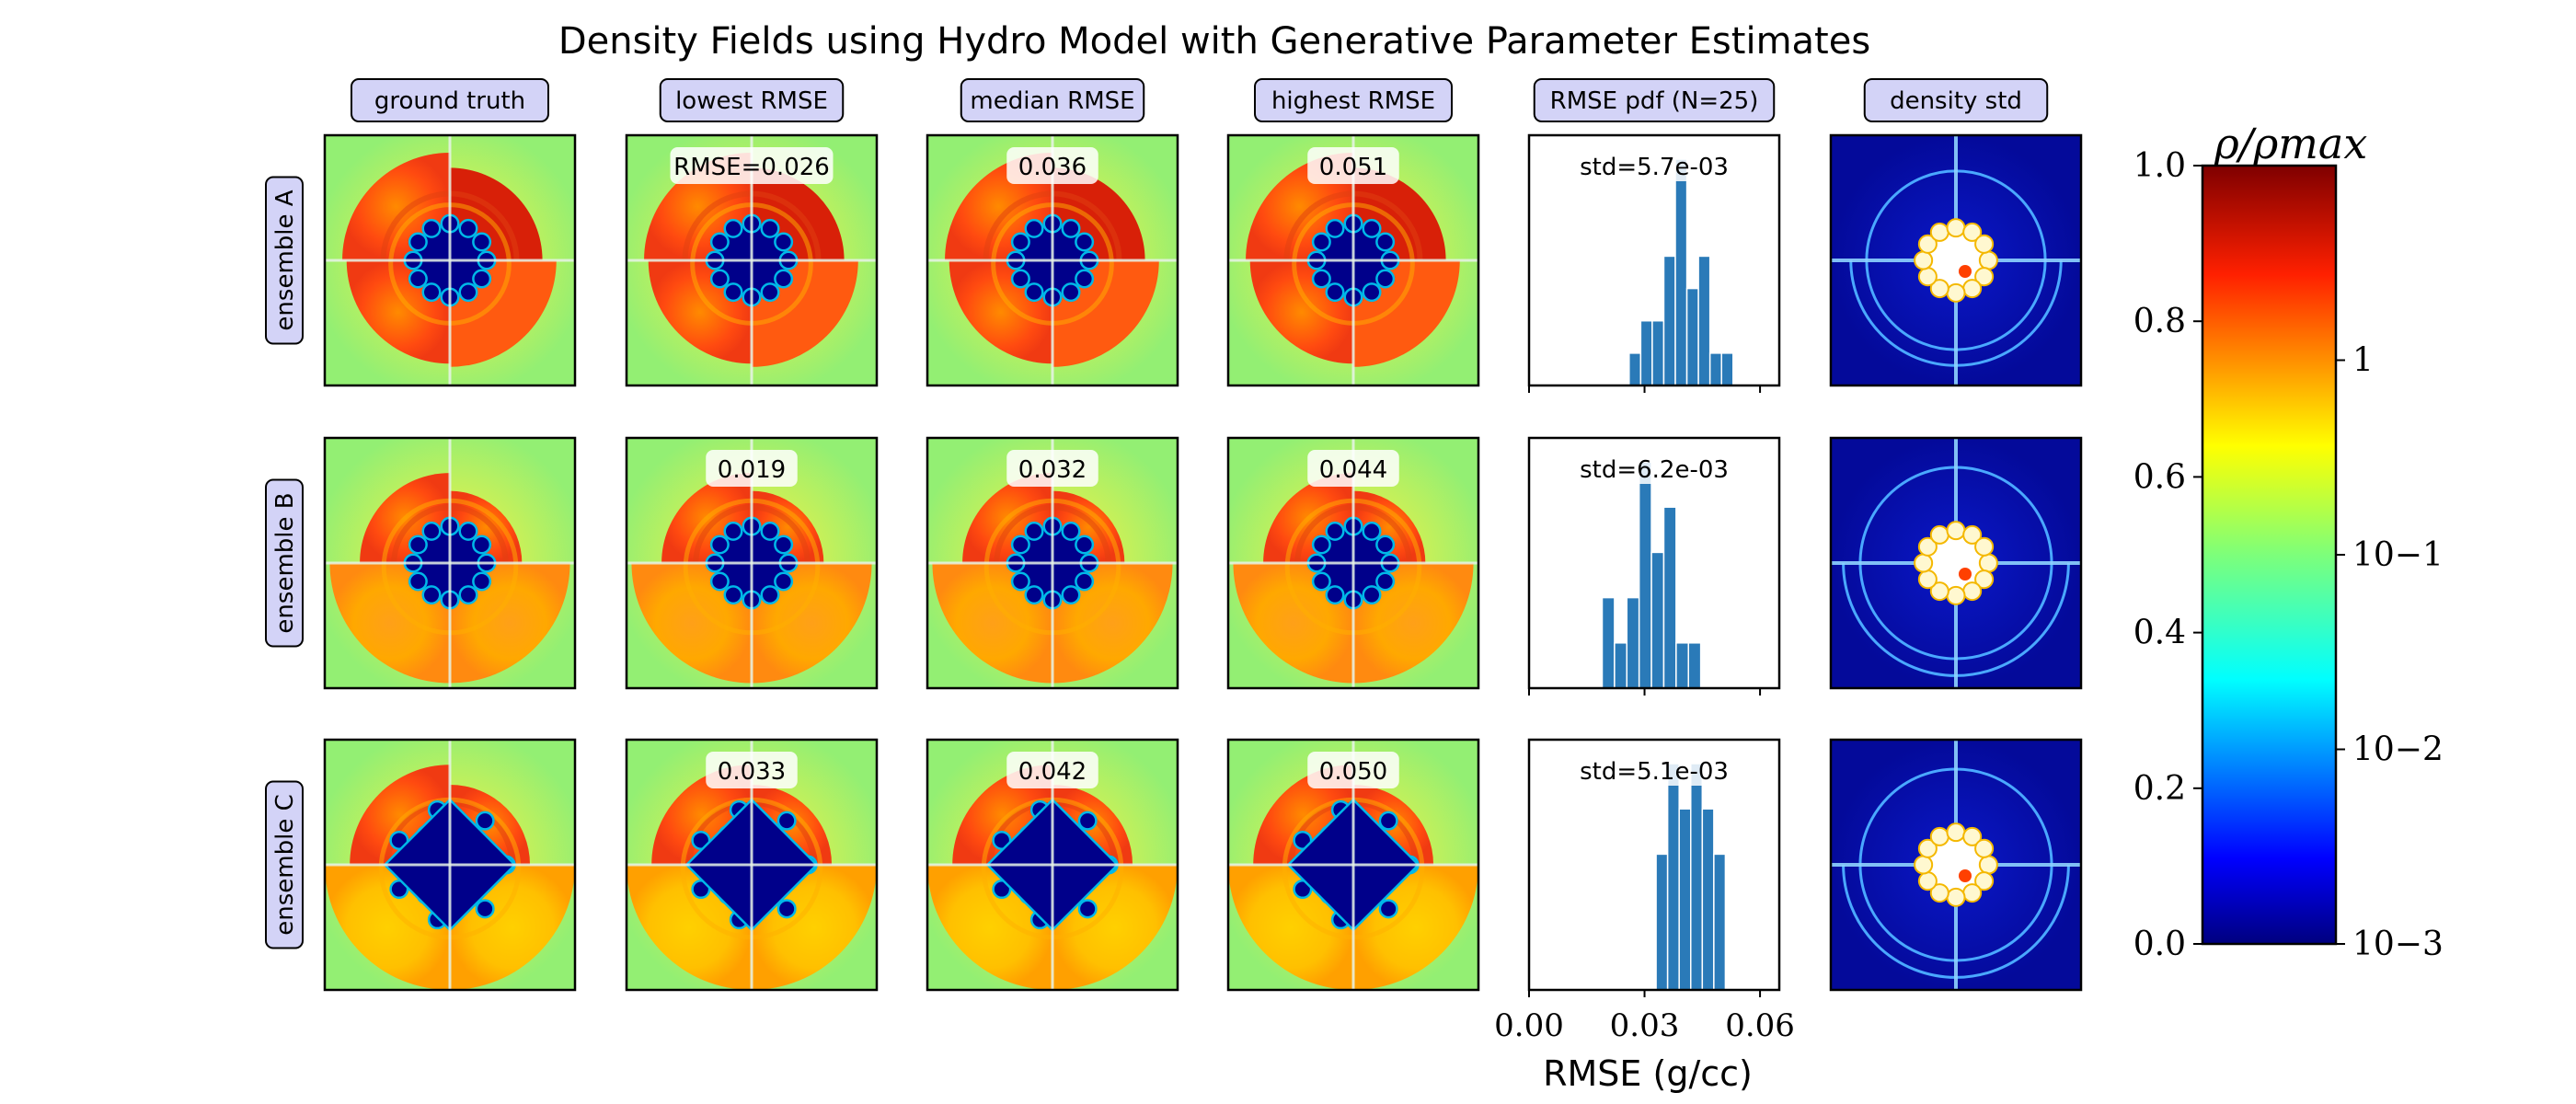  I want to click on rmse-label: 0.033, so click(752, 772).